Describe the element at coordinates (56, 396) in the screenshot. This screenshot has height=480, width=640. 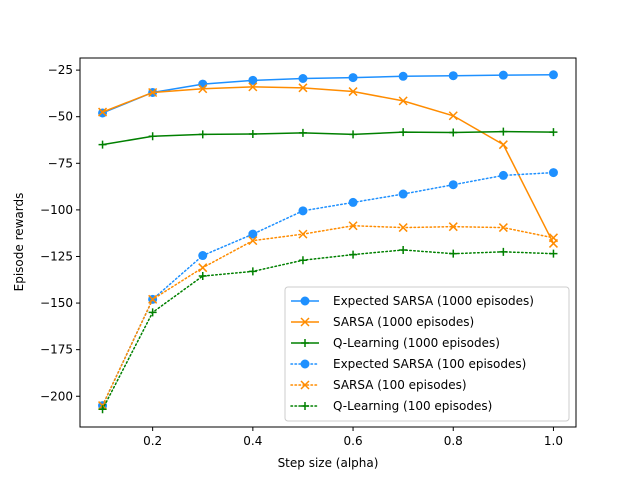
I see `y-tick-label: −200` at that location.